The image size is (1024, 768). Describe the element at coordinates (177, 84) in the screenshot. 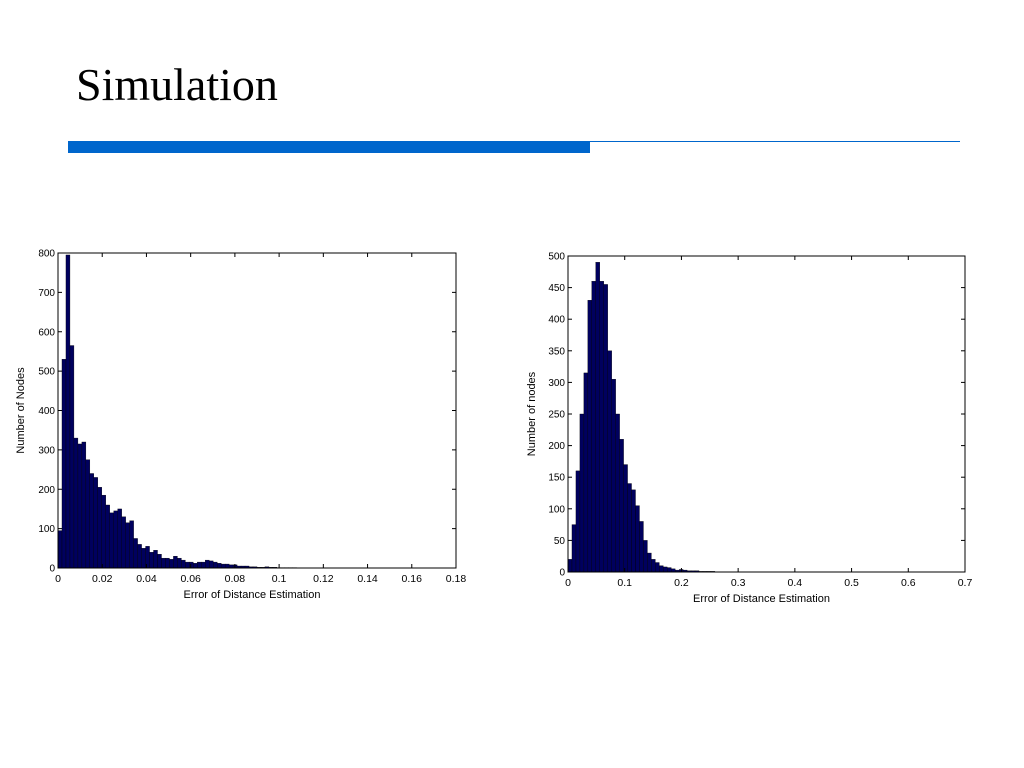

I see `slide-title: Simulation` at that location.